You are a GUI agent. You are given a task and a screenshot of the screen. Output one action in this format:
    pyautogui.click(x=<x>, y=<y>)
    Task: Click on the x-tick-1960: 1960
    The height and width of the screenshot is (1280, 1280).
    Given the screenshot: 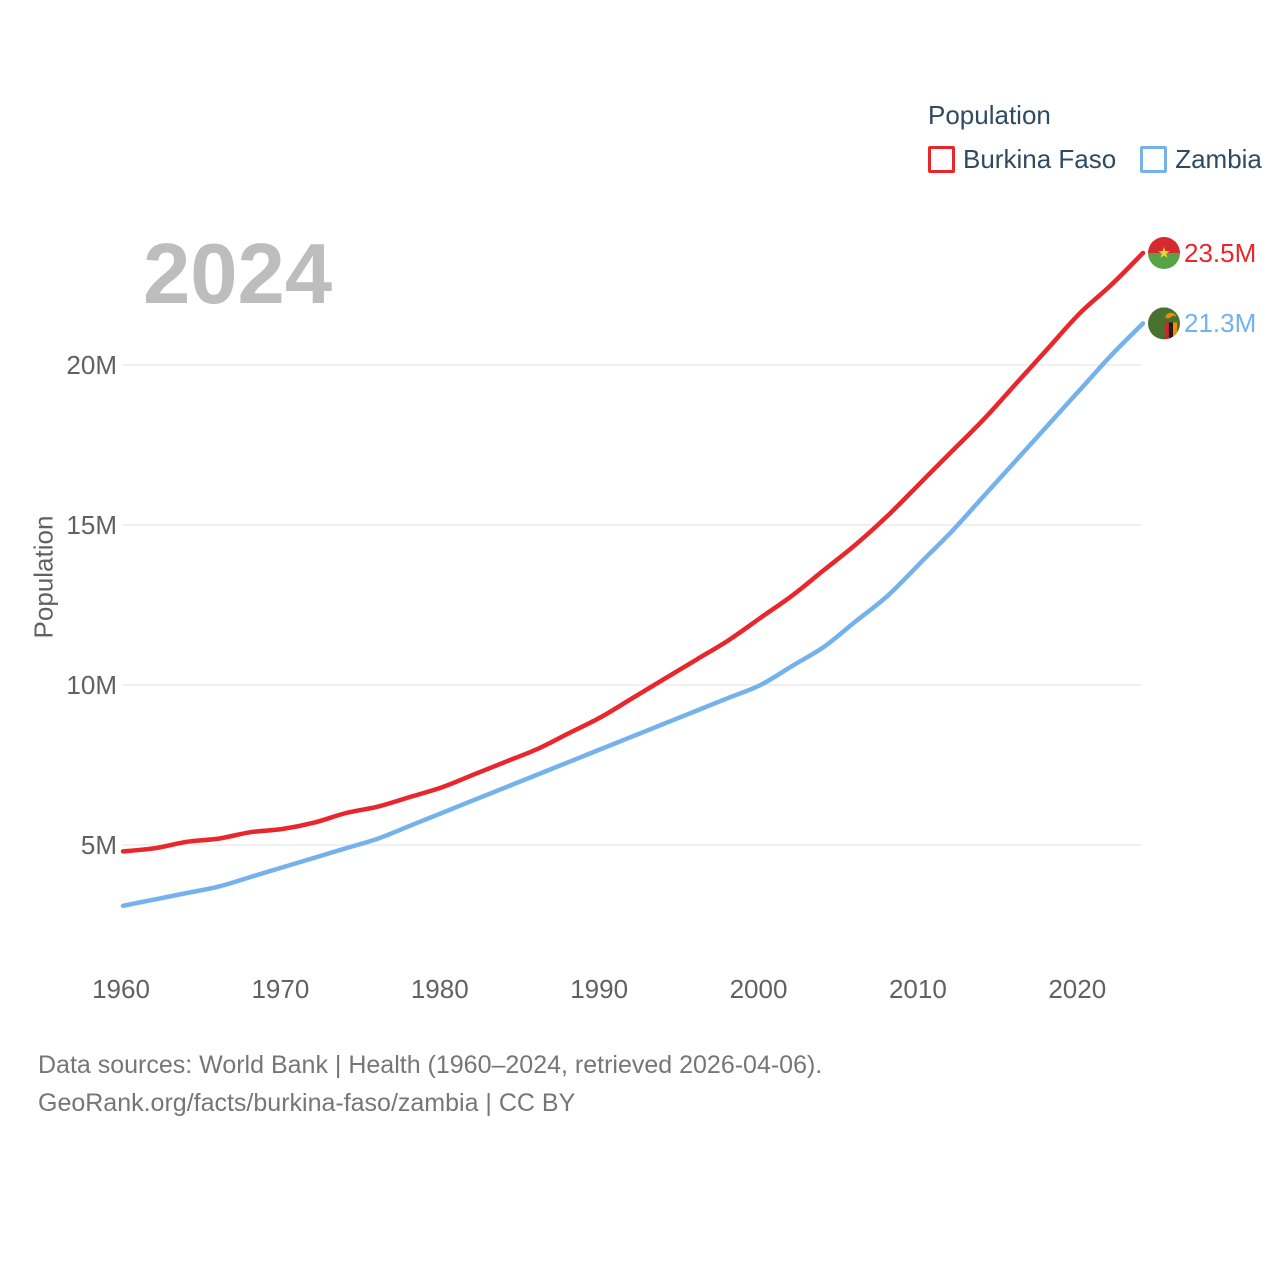 What is the action you would take?
    pyautogui.click(x=121, y=989)
    